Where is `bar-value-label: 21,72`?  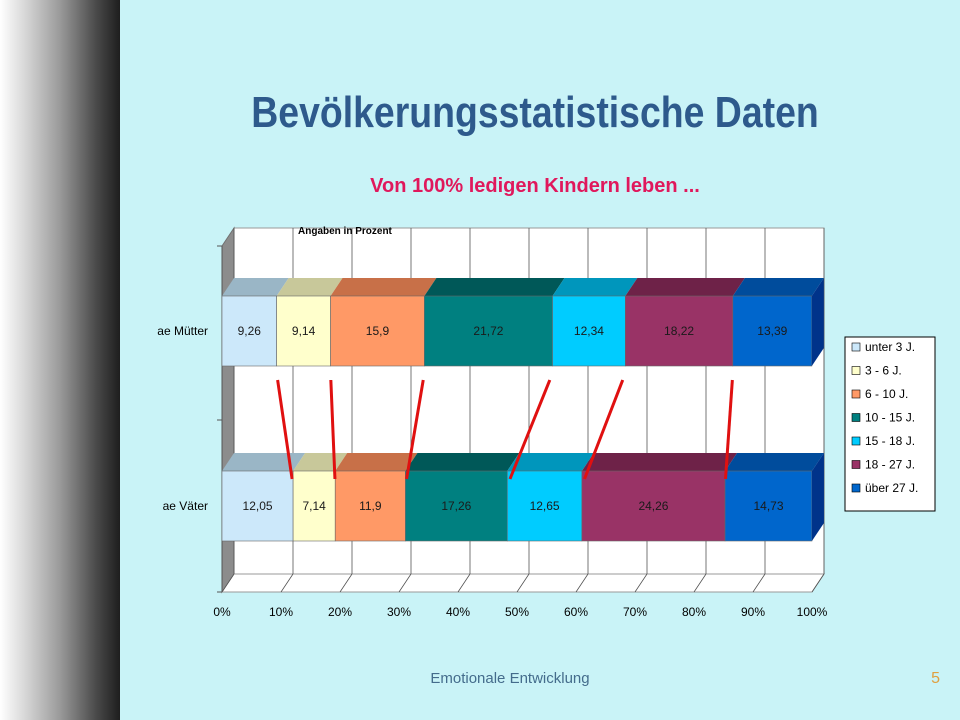
bar-value-label: 21,72 is located at coordinates (488, 331).